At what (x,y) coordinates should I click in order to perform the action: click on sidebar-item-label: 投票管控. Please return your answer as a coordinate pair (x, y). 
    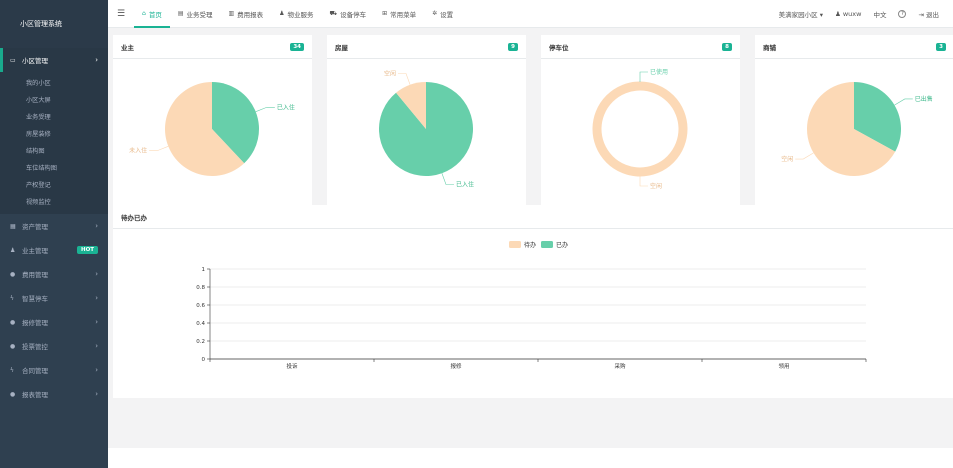
    Looking at the image, I should click on (35, 347).